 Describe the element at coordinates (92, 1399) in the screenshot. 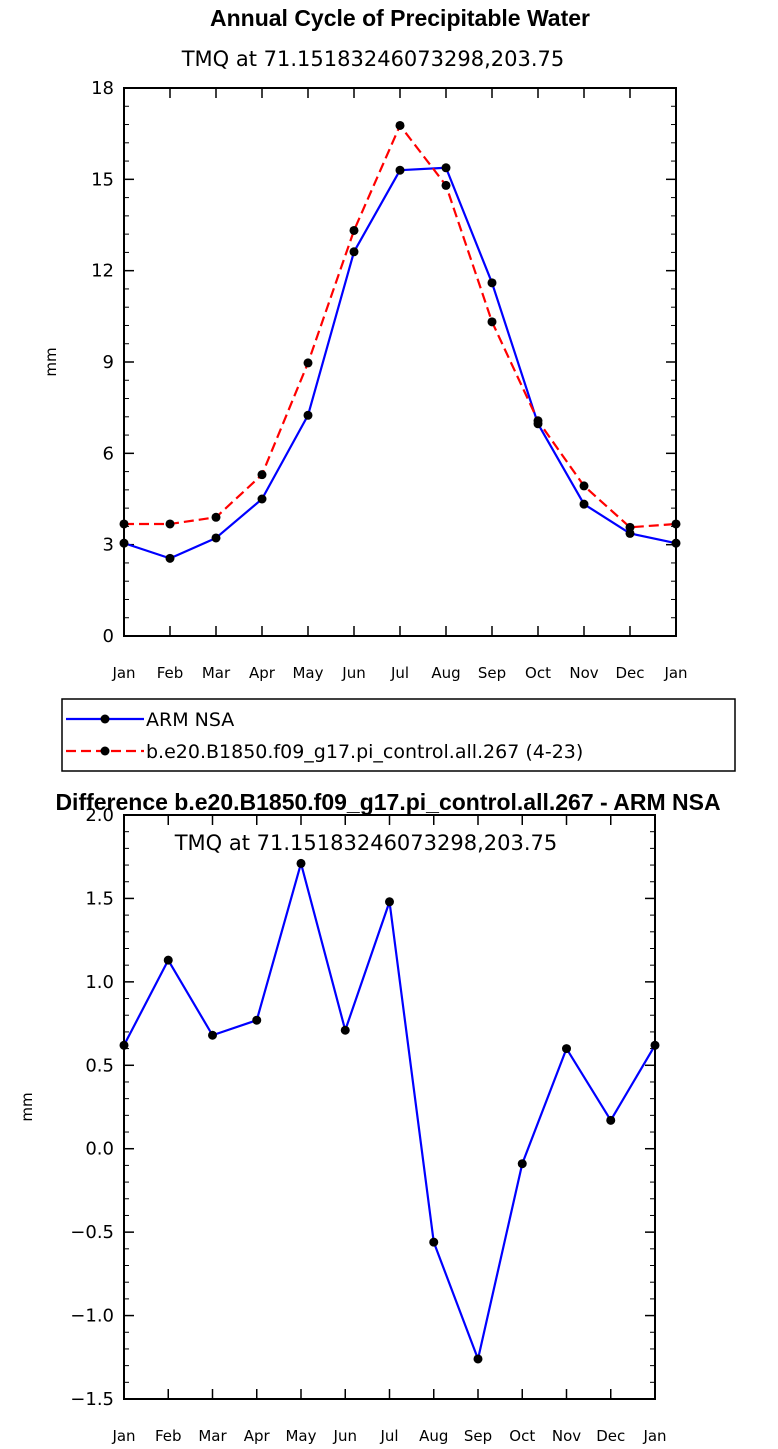

I see `y-tick-label: −1.5` at that location.